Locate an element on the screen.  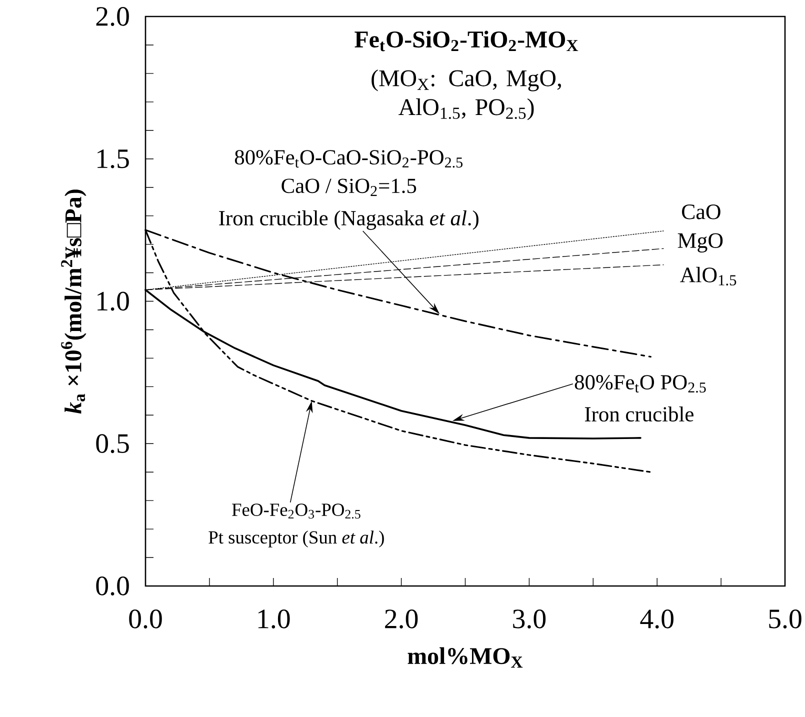
text: (MO$_{X}$: CaO, MgO, AlO$_{1.5}$, PO$_{2.5}$) is located at coordinates (466, 95).